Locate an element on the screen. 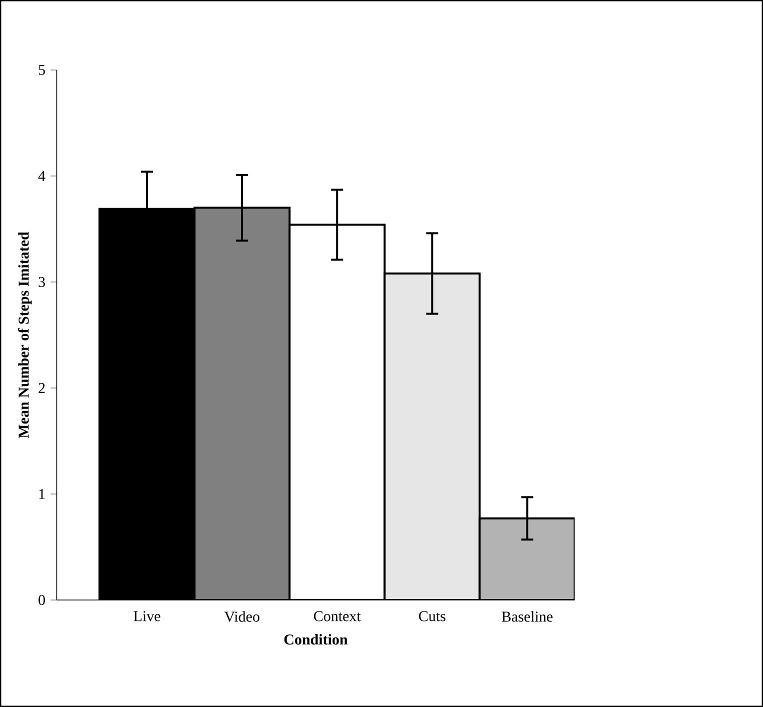  y-axis-title: Mean Number of Steps Imitated is located at coordinates (25, 335).